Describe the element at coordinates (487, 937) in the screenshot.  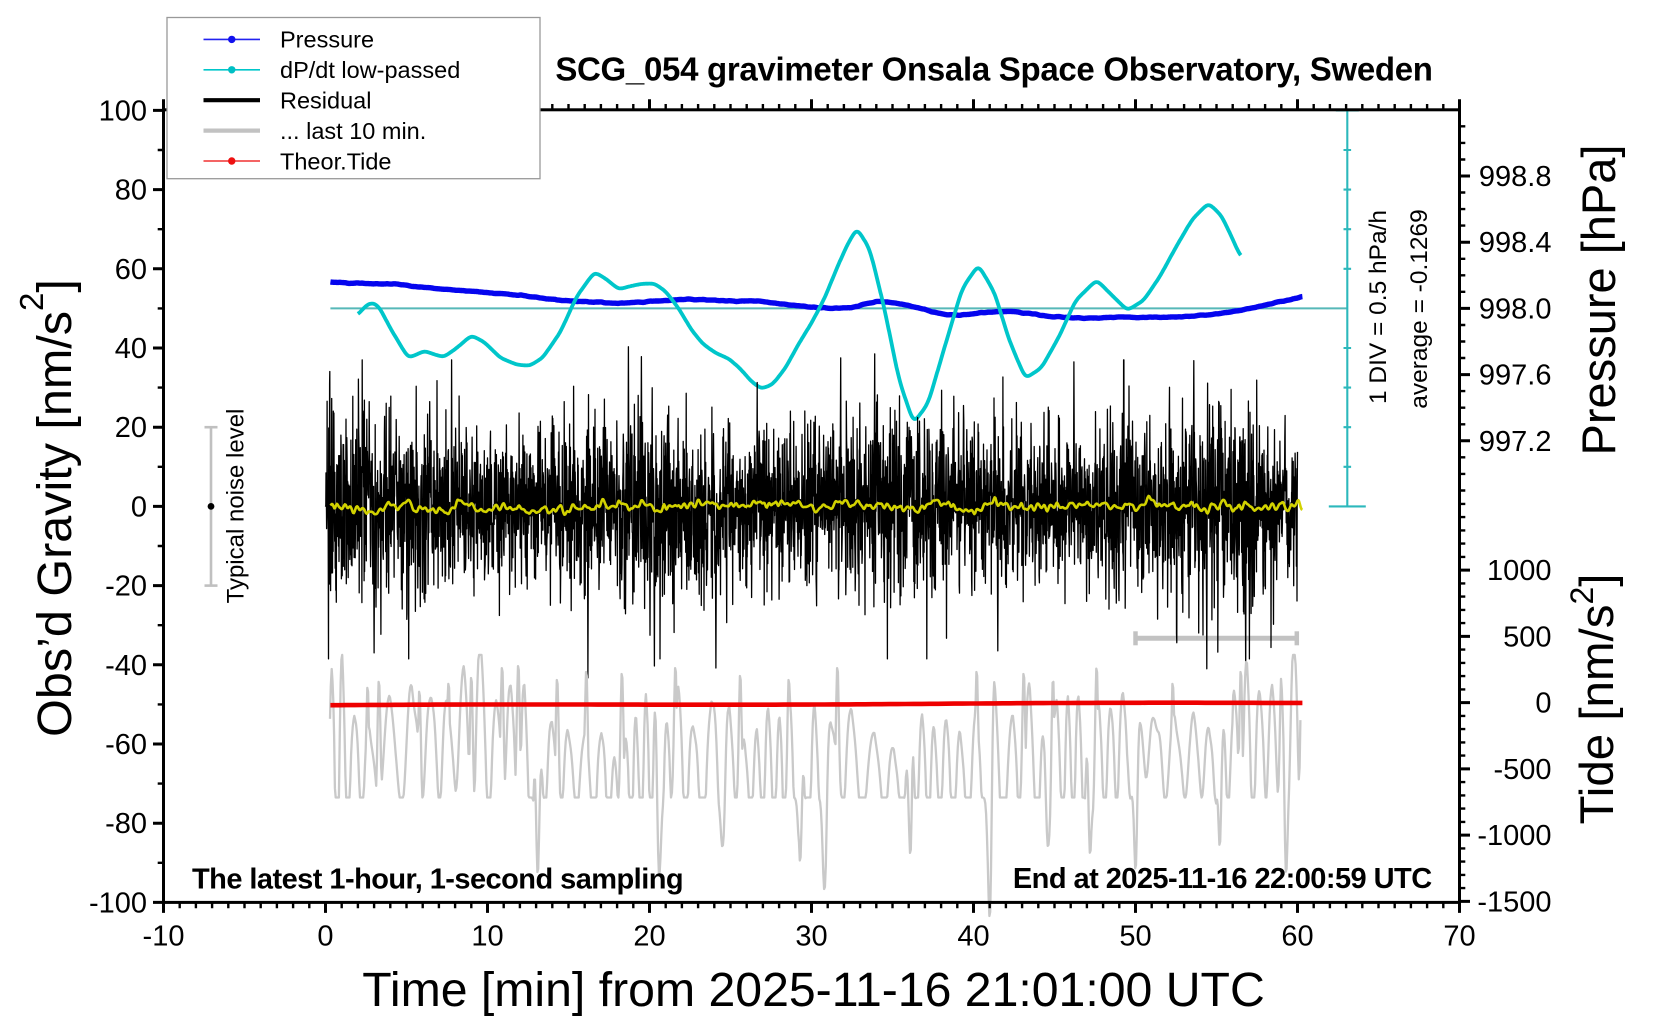
I see `svg-text: 10` at that location.